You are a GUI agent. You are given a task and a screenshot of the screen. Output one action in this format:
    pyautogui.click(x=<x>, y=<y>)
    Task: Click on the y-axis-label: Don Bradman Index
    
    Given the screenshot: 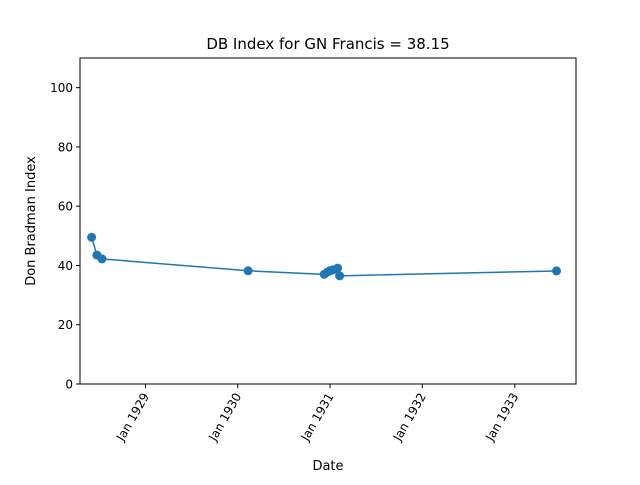 What is the action you would take?
    pyautogui.click(x=31, y=221)
    